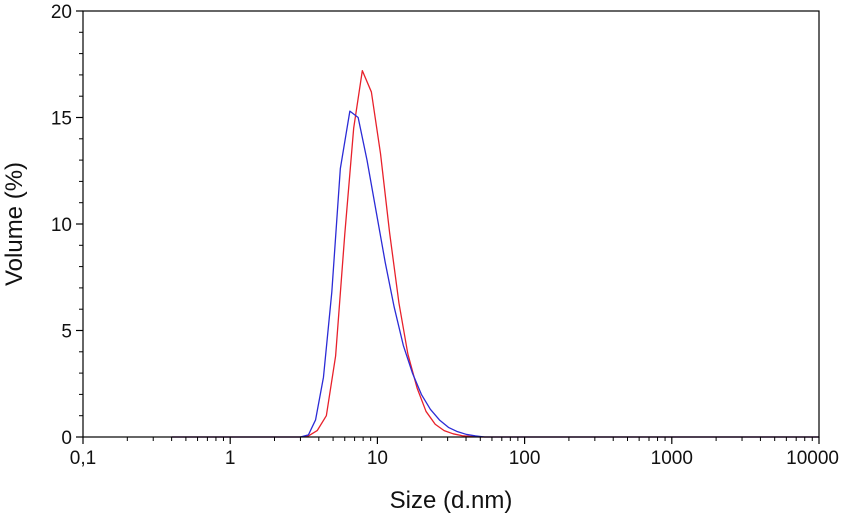  What do you see at coordinates (61, 119) in the screenshot?
I see `y-tick-label: 15` at bounding box center [61, 119].